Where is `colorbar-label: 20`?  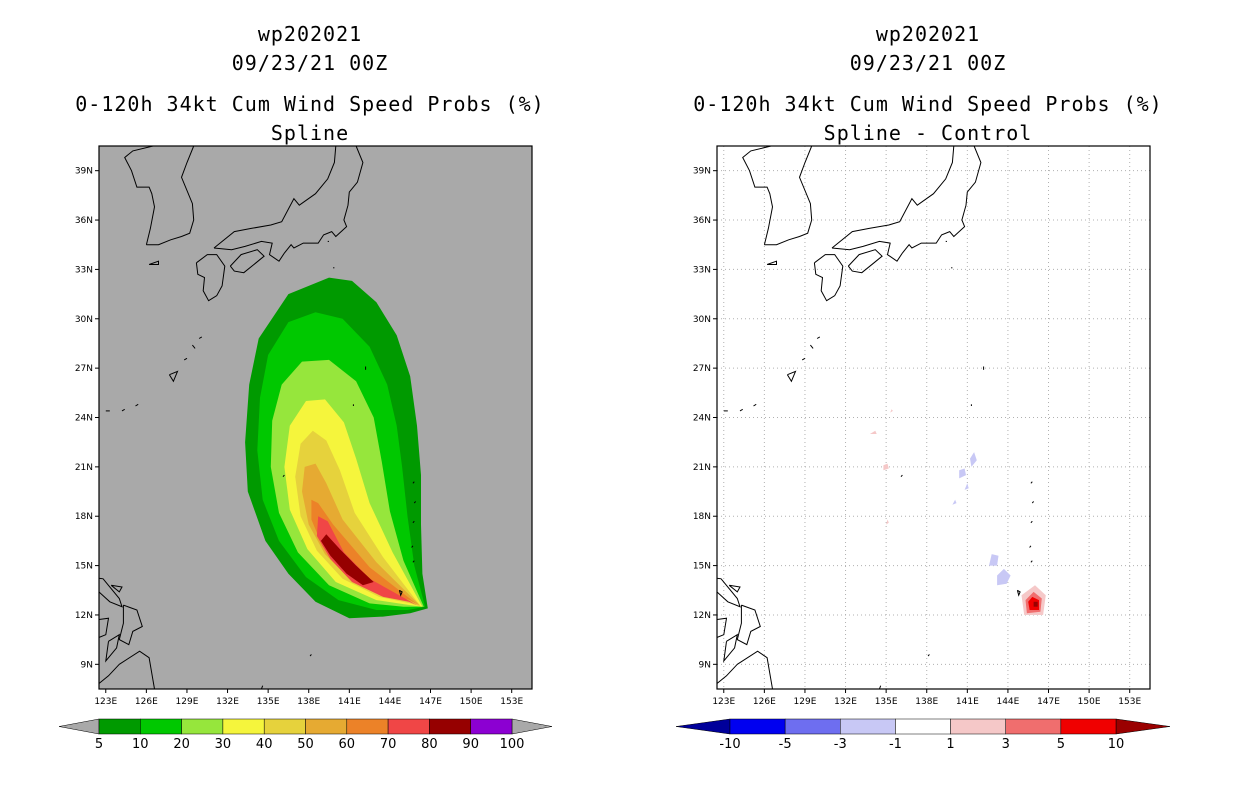 colorbar-label: 20 is located at coordinates (181, 744).